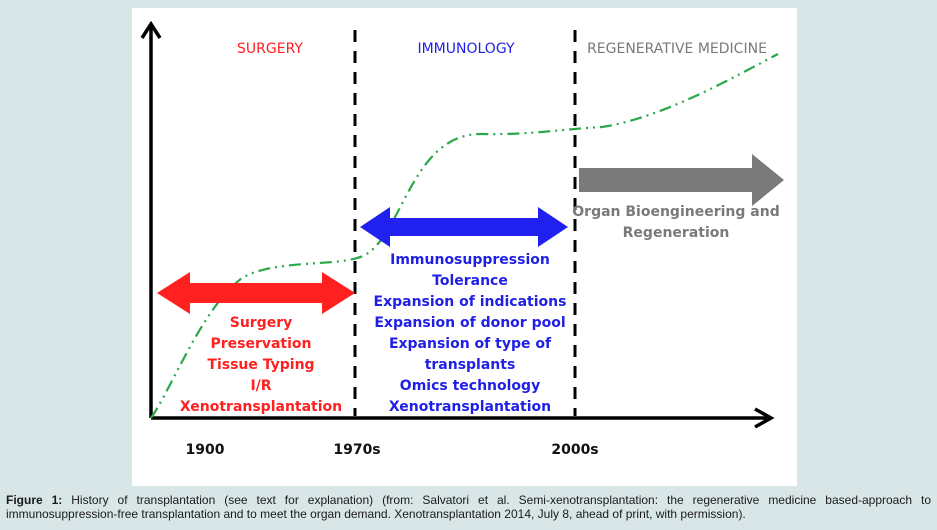 This screenshot has height=530, width=937. I want to click on list-item: Surgery, so click(261, 323).